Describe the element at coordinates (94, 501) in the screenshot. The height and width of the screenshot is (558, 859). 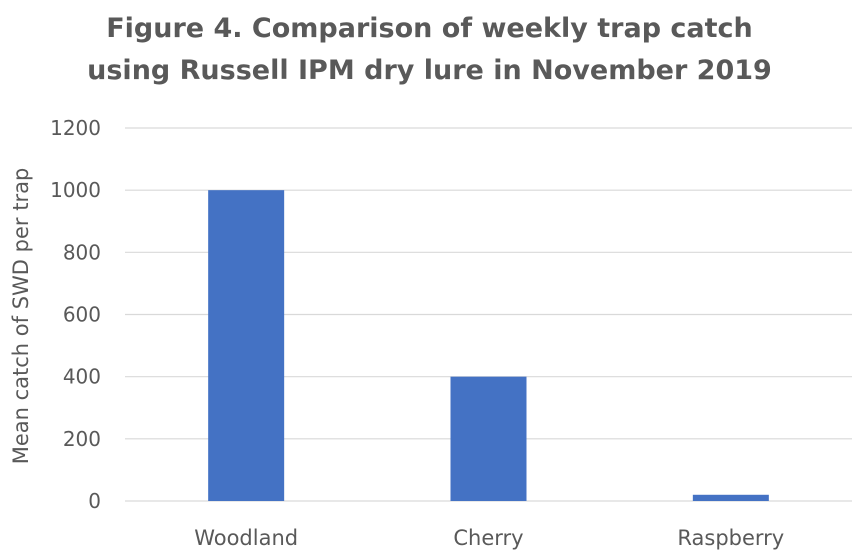
I see `y-tick-label: 0` at that location.